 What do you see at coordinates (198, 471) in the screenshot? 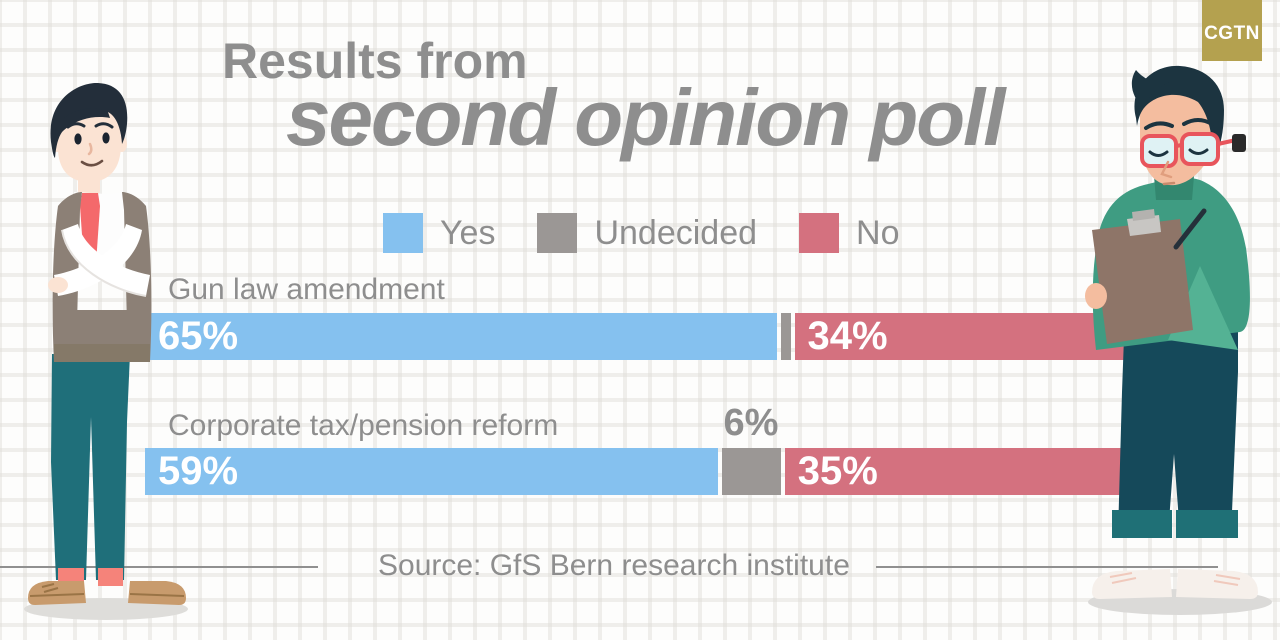
I see `value-label-yes: 59%` at bounding box center [198, 471].